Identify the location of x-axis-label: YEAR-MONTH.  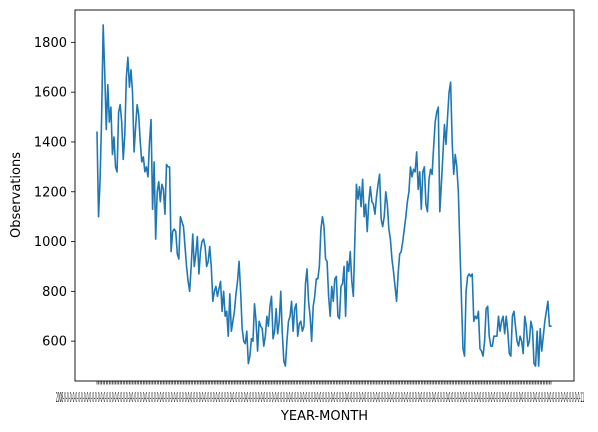
(324, 416).